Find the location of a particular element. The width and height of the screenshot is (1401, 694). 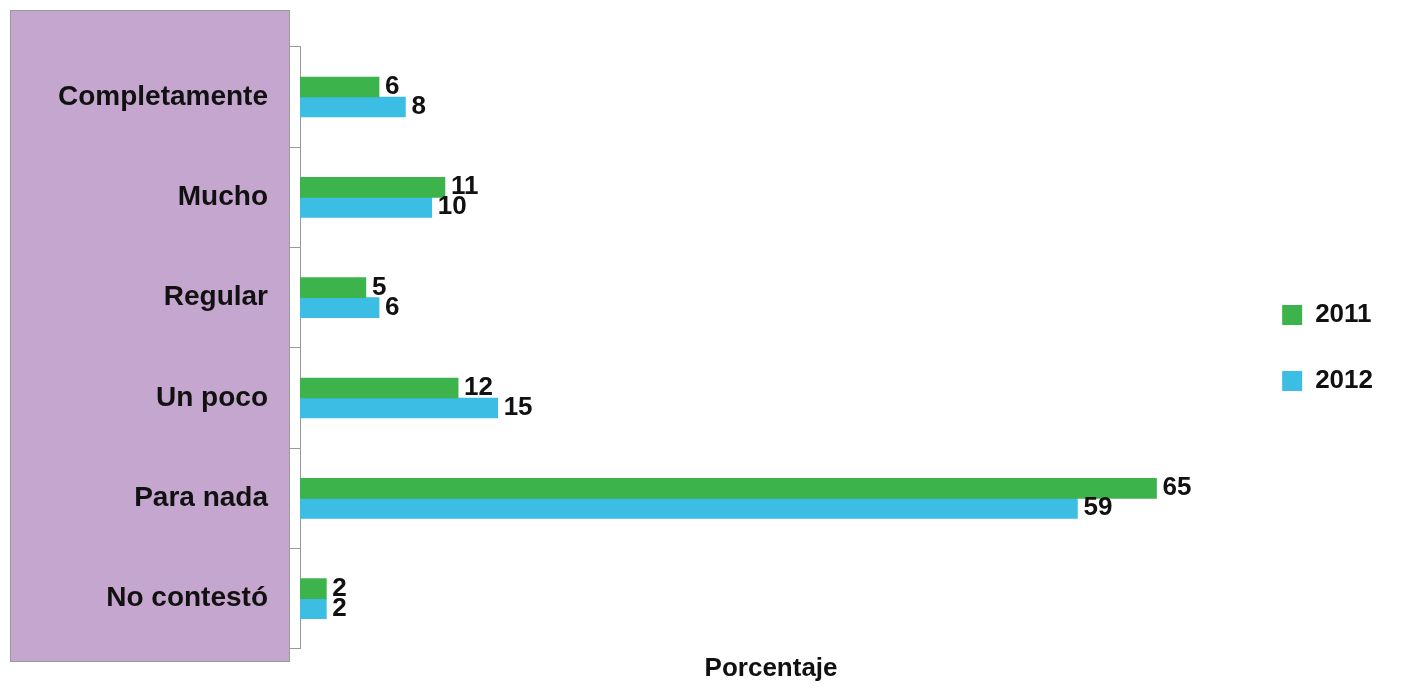

legend-label: 2012 is located at coordinates (1344, 379).